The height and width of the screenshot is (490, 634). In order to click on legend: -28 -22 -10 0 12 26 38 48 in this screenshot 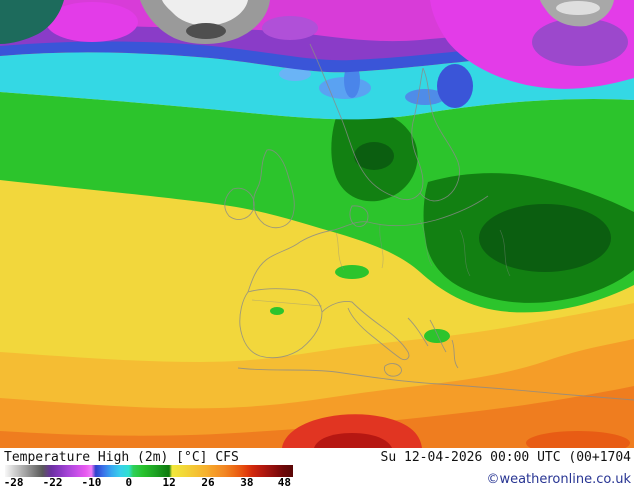, I will do `click(148, 477)`.